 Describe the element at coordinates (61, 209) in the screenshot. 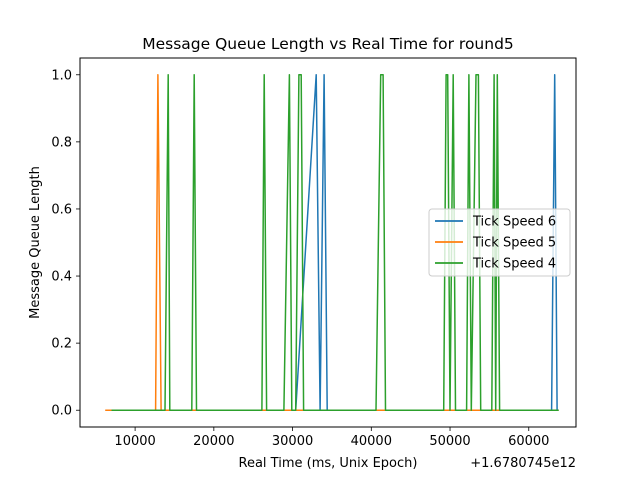

I see `y-tick-label: 0.6` at that location.